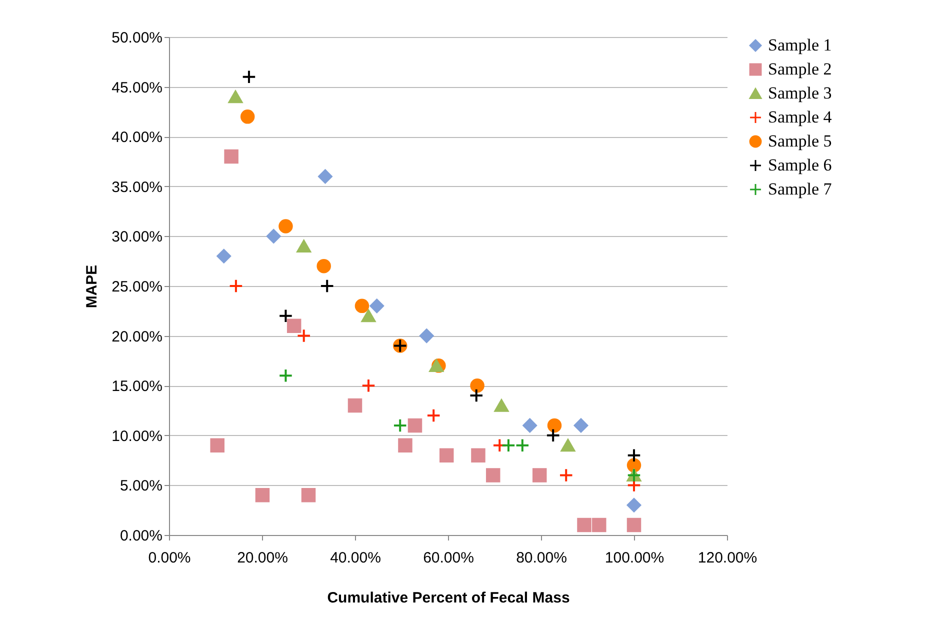 This screenshot has height=639, width=943. Describe the element at coordinates (137, 387) in the screenshot. I see `y-tick-label: 15.00%` at that location.